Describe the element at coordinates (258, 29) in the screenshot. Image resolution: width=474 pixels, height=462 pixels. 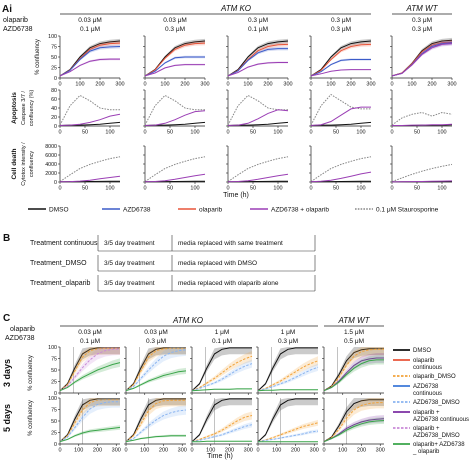
I see `column-azd-conc: 0.1 μM` at that location.